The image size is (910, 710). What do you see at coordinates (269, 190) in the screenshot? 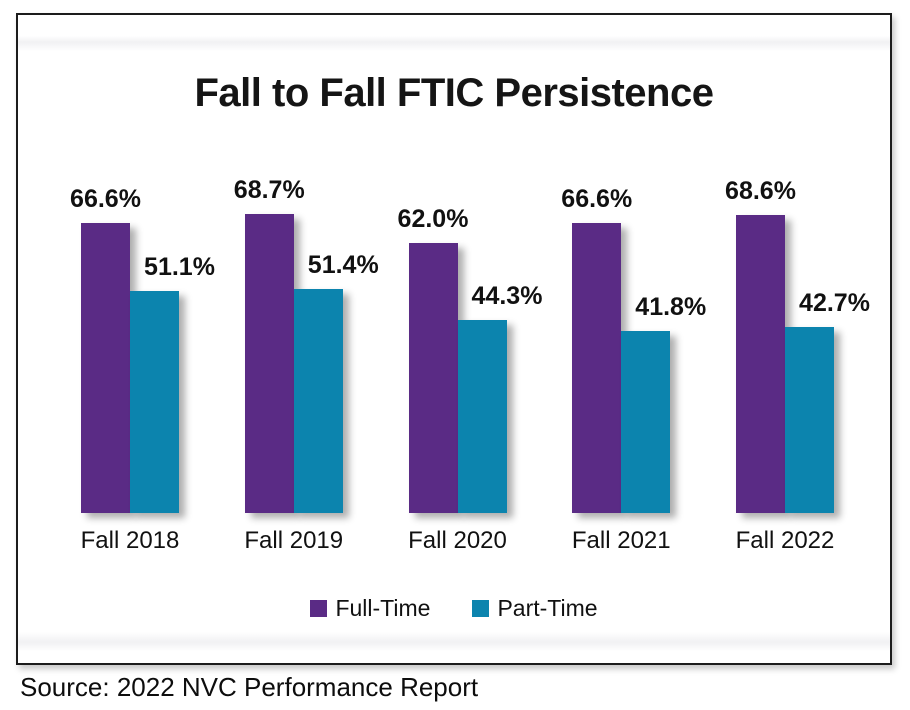
I see `data-label-full-time-fall-2019: 68.7%` at bounding box center [269, 190].